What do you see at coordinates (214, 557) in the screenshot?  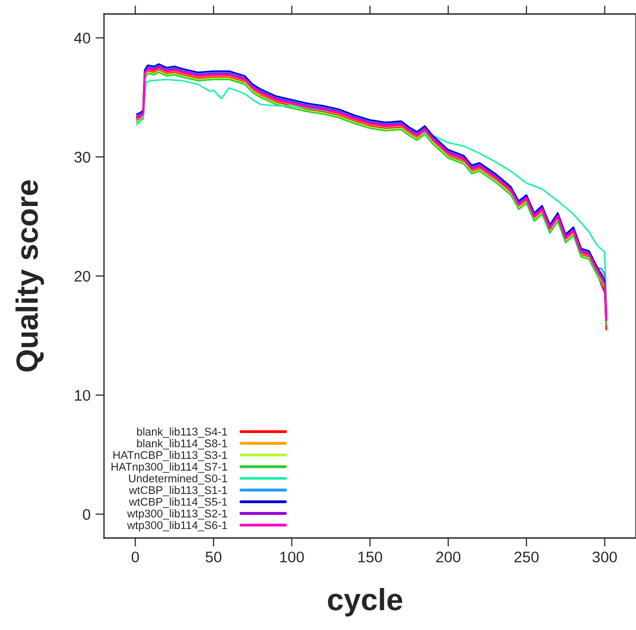 I see `x-tick-label: 50` at bounding box center [214, 557].